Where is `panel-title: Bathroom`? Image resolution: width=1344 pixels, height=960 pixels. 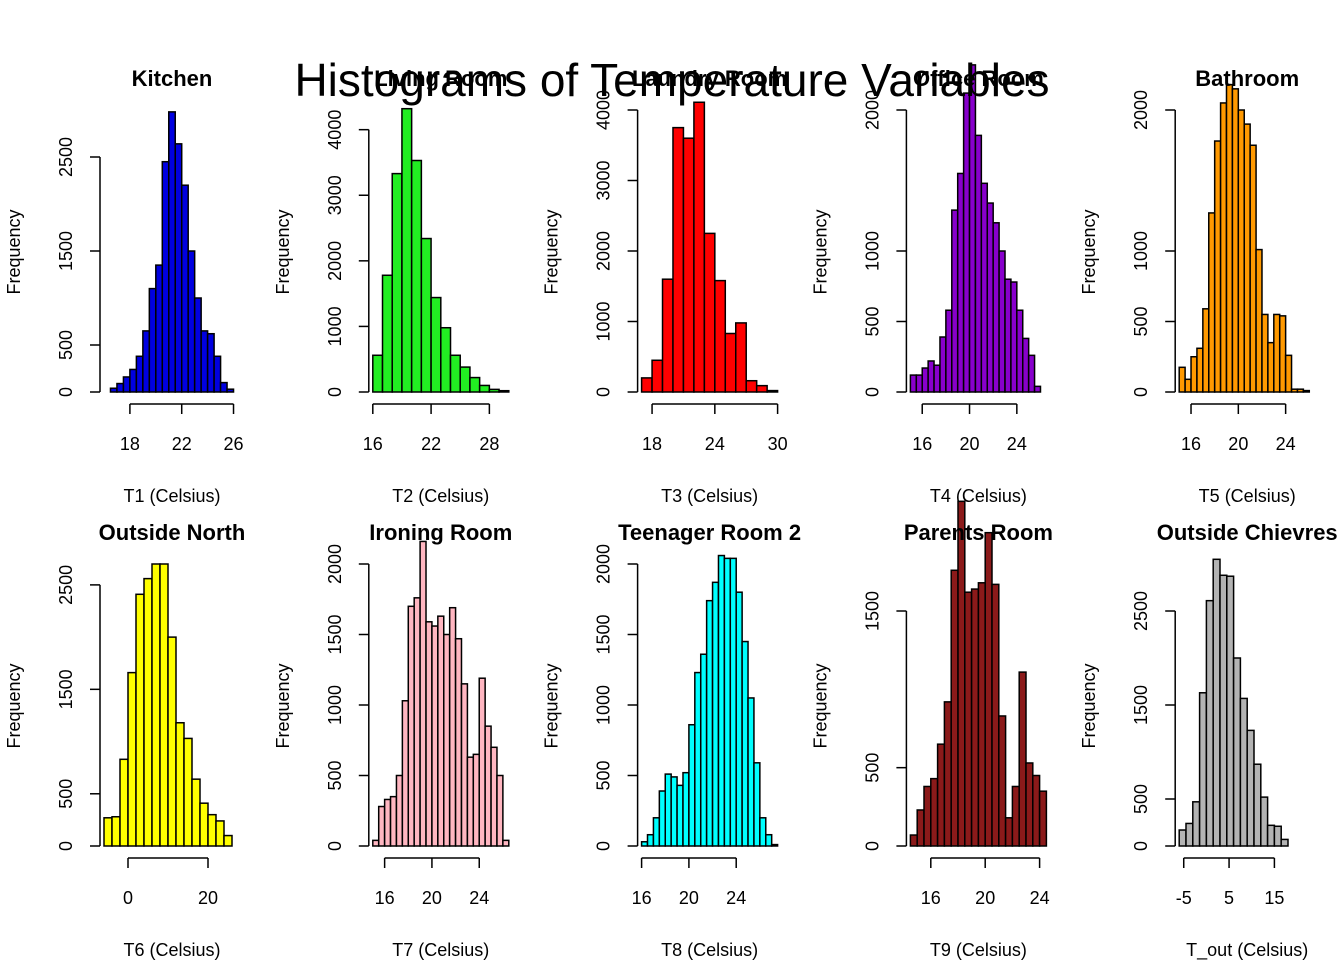
panel-title: Bathroom is located at coordinates (1247, 78).